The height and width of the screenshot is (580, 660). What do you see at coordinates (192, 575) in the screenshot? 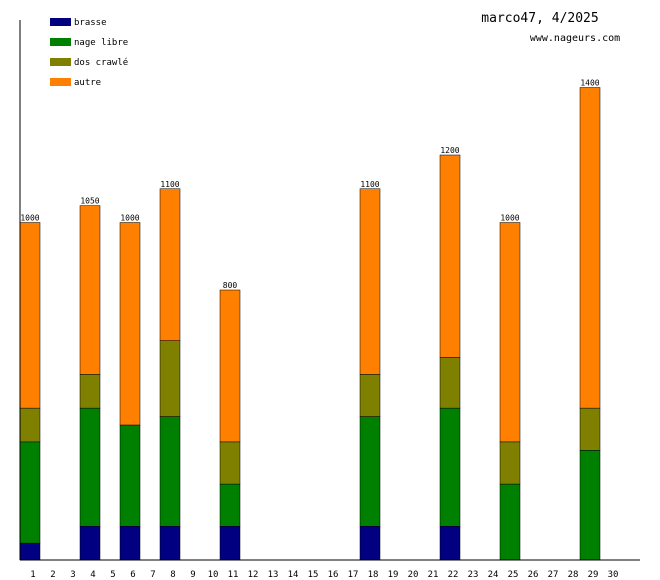
I see `x-tick-label-9: 9` at bounding box center [192, 575].